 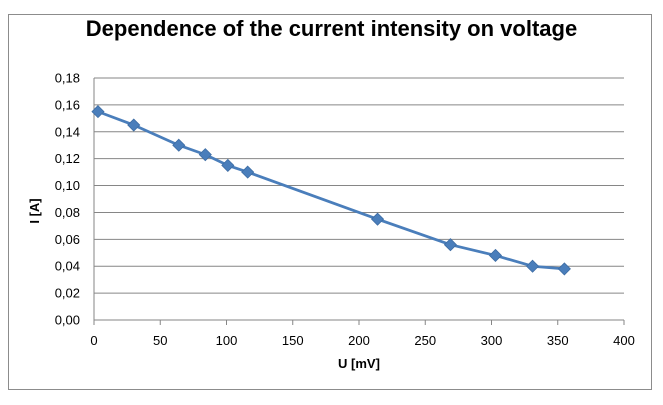 I want to click on x-tick-label: 50, so click(x=160, y=340).